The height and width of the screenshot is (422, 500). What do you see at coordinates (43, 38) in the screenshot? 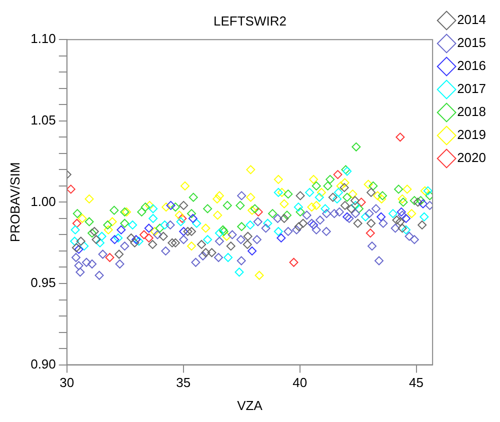
I see `y-tick-label: 1.10` at bounding box center [43, 38].